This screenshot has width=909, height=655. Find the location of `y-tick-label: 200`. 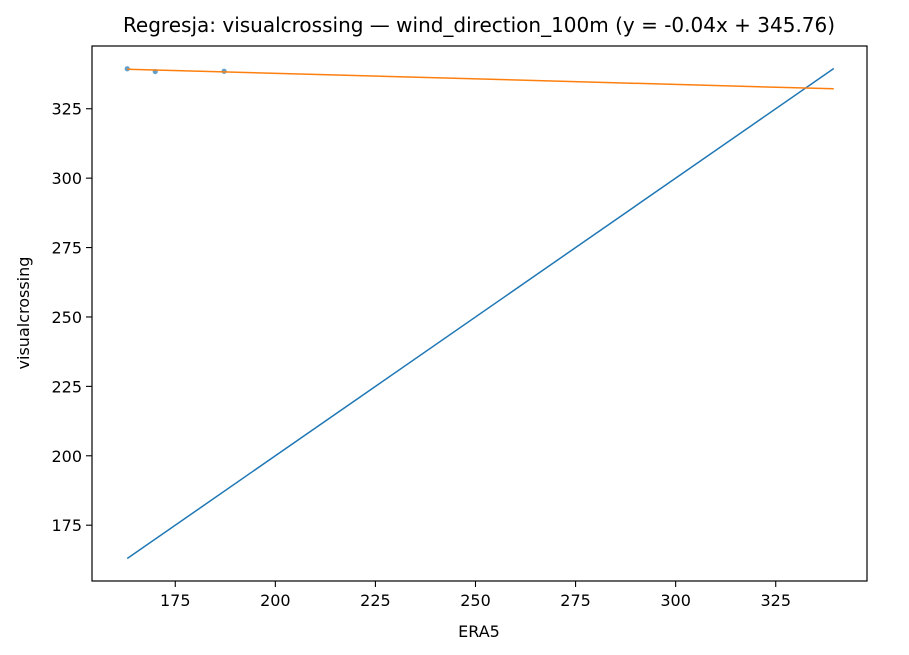

y-tick-label: 200 is located at coordinates (66, 456).